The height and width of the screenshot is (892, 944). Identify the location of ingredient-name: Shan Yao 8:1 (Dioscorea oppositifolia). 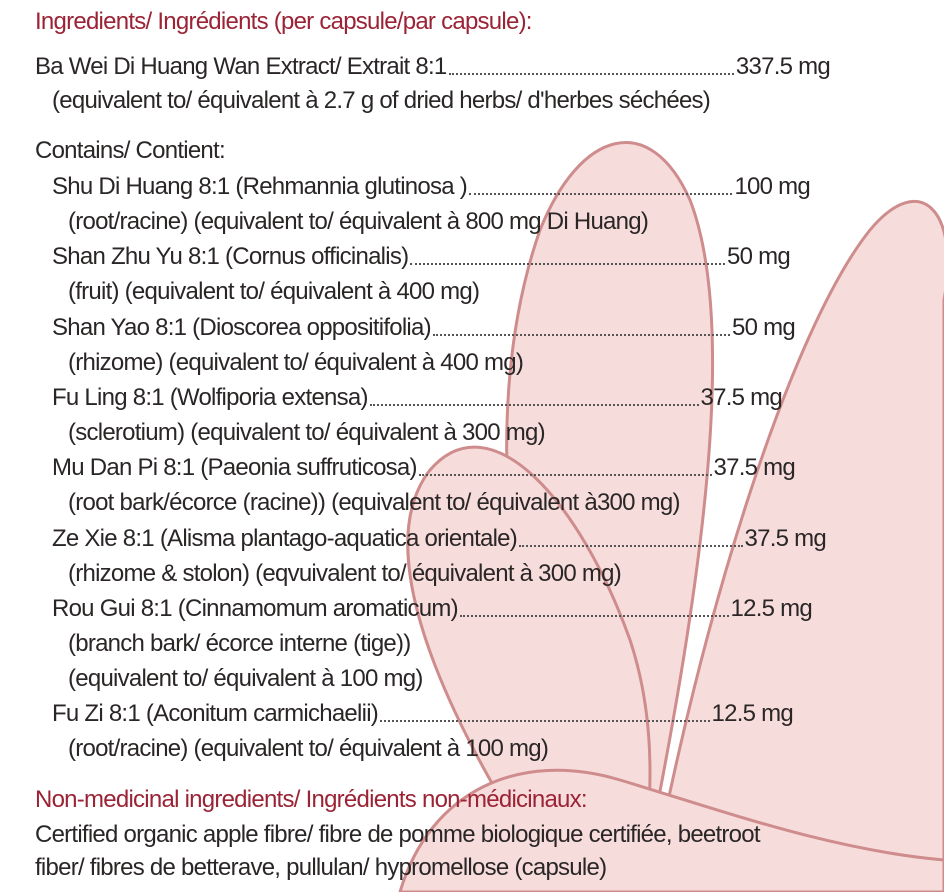
(242, 327).